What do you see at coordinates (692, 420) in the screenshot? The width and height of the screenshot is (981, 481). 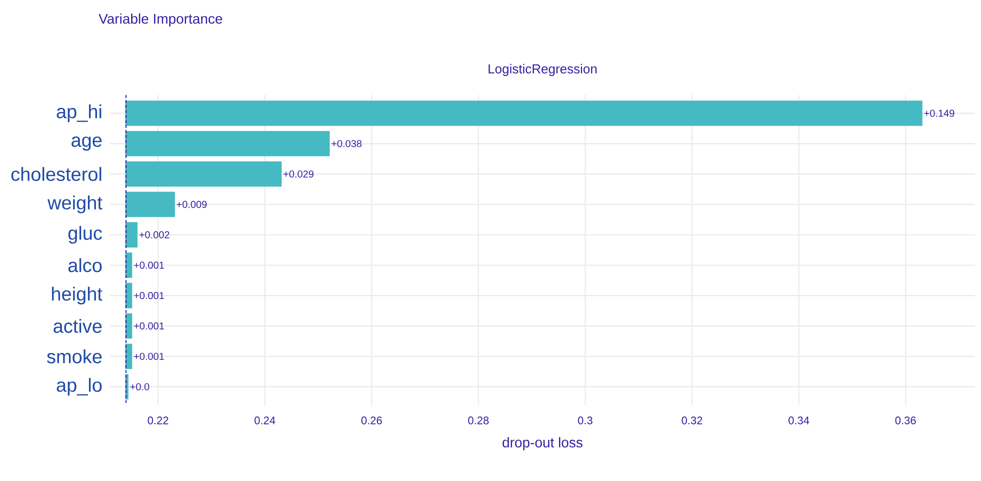 I see `x-tick-label: 0.32` at bounding box center [692, 420].